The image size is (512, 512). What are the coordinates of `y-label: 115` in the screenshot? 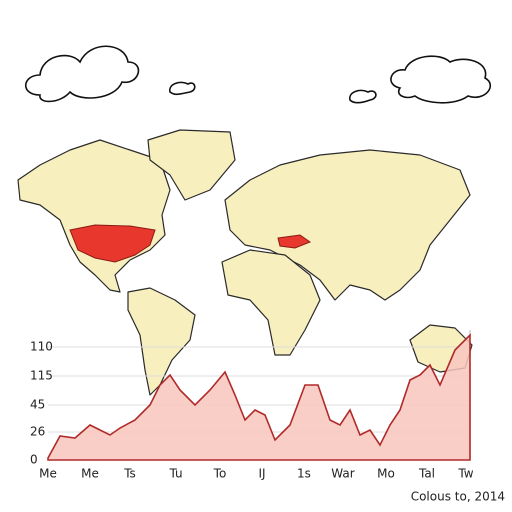 It's located at (41, 376).